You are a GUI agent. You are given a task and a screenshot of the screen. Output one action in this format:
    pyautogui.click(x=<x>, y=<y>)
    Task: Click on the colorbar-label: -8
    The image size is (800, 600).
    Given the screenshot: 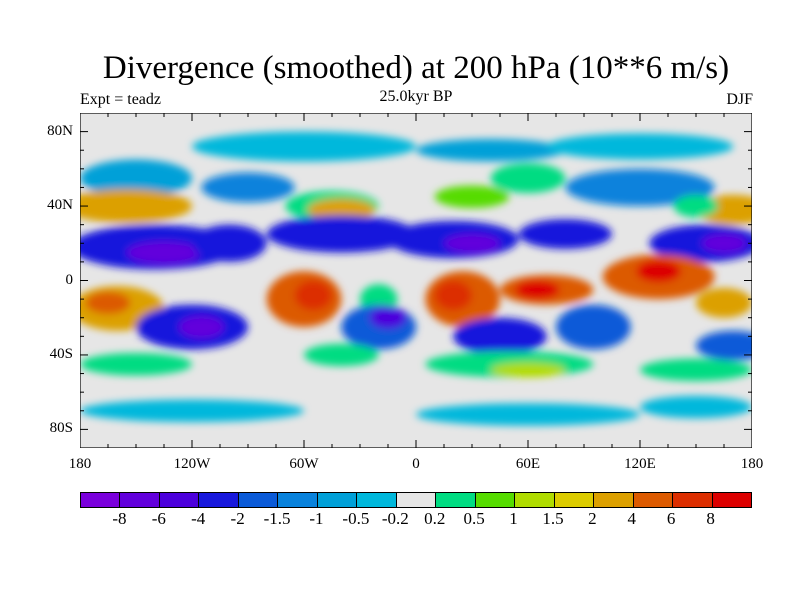 What is the action you would take?
    pyautogui.click(x=119, y=518)
    